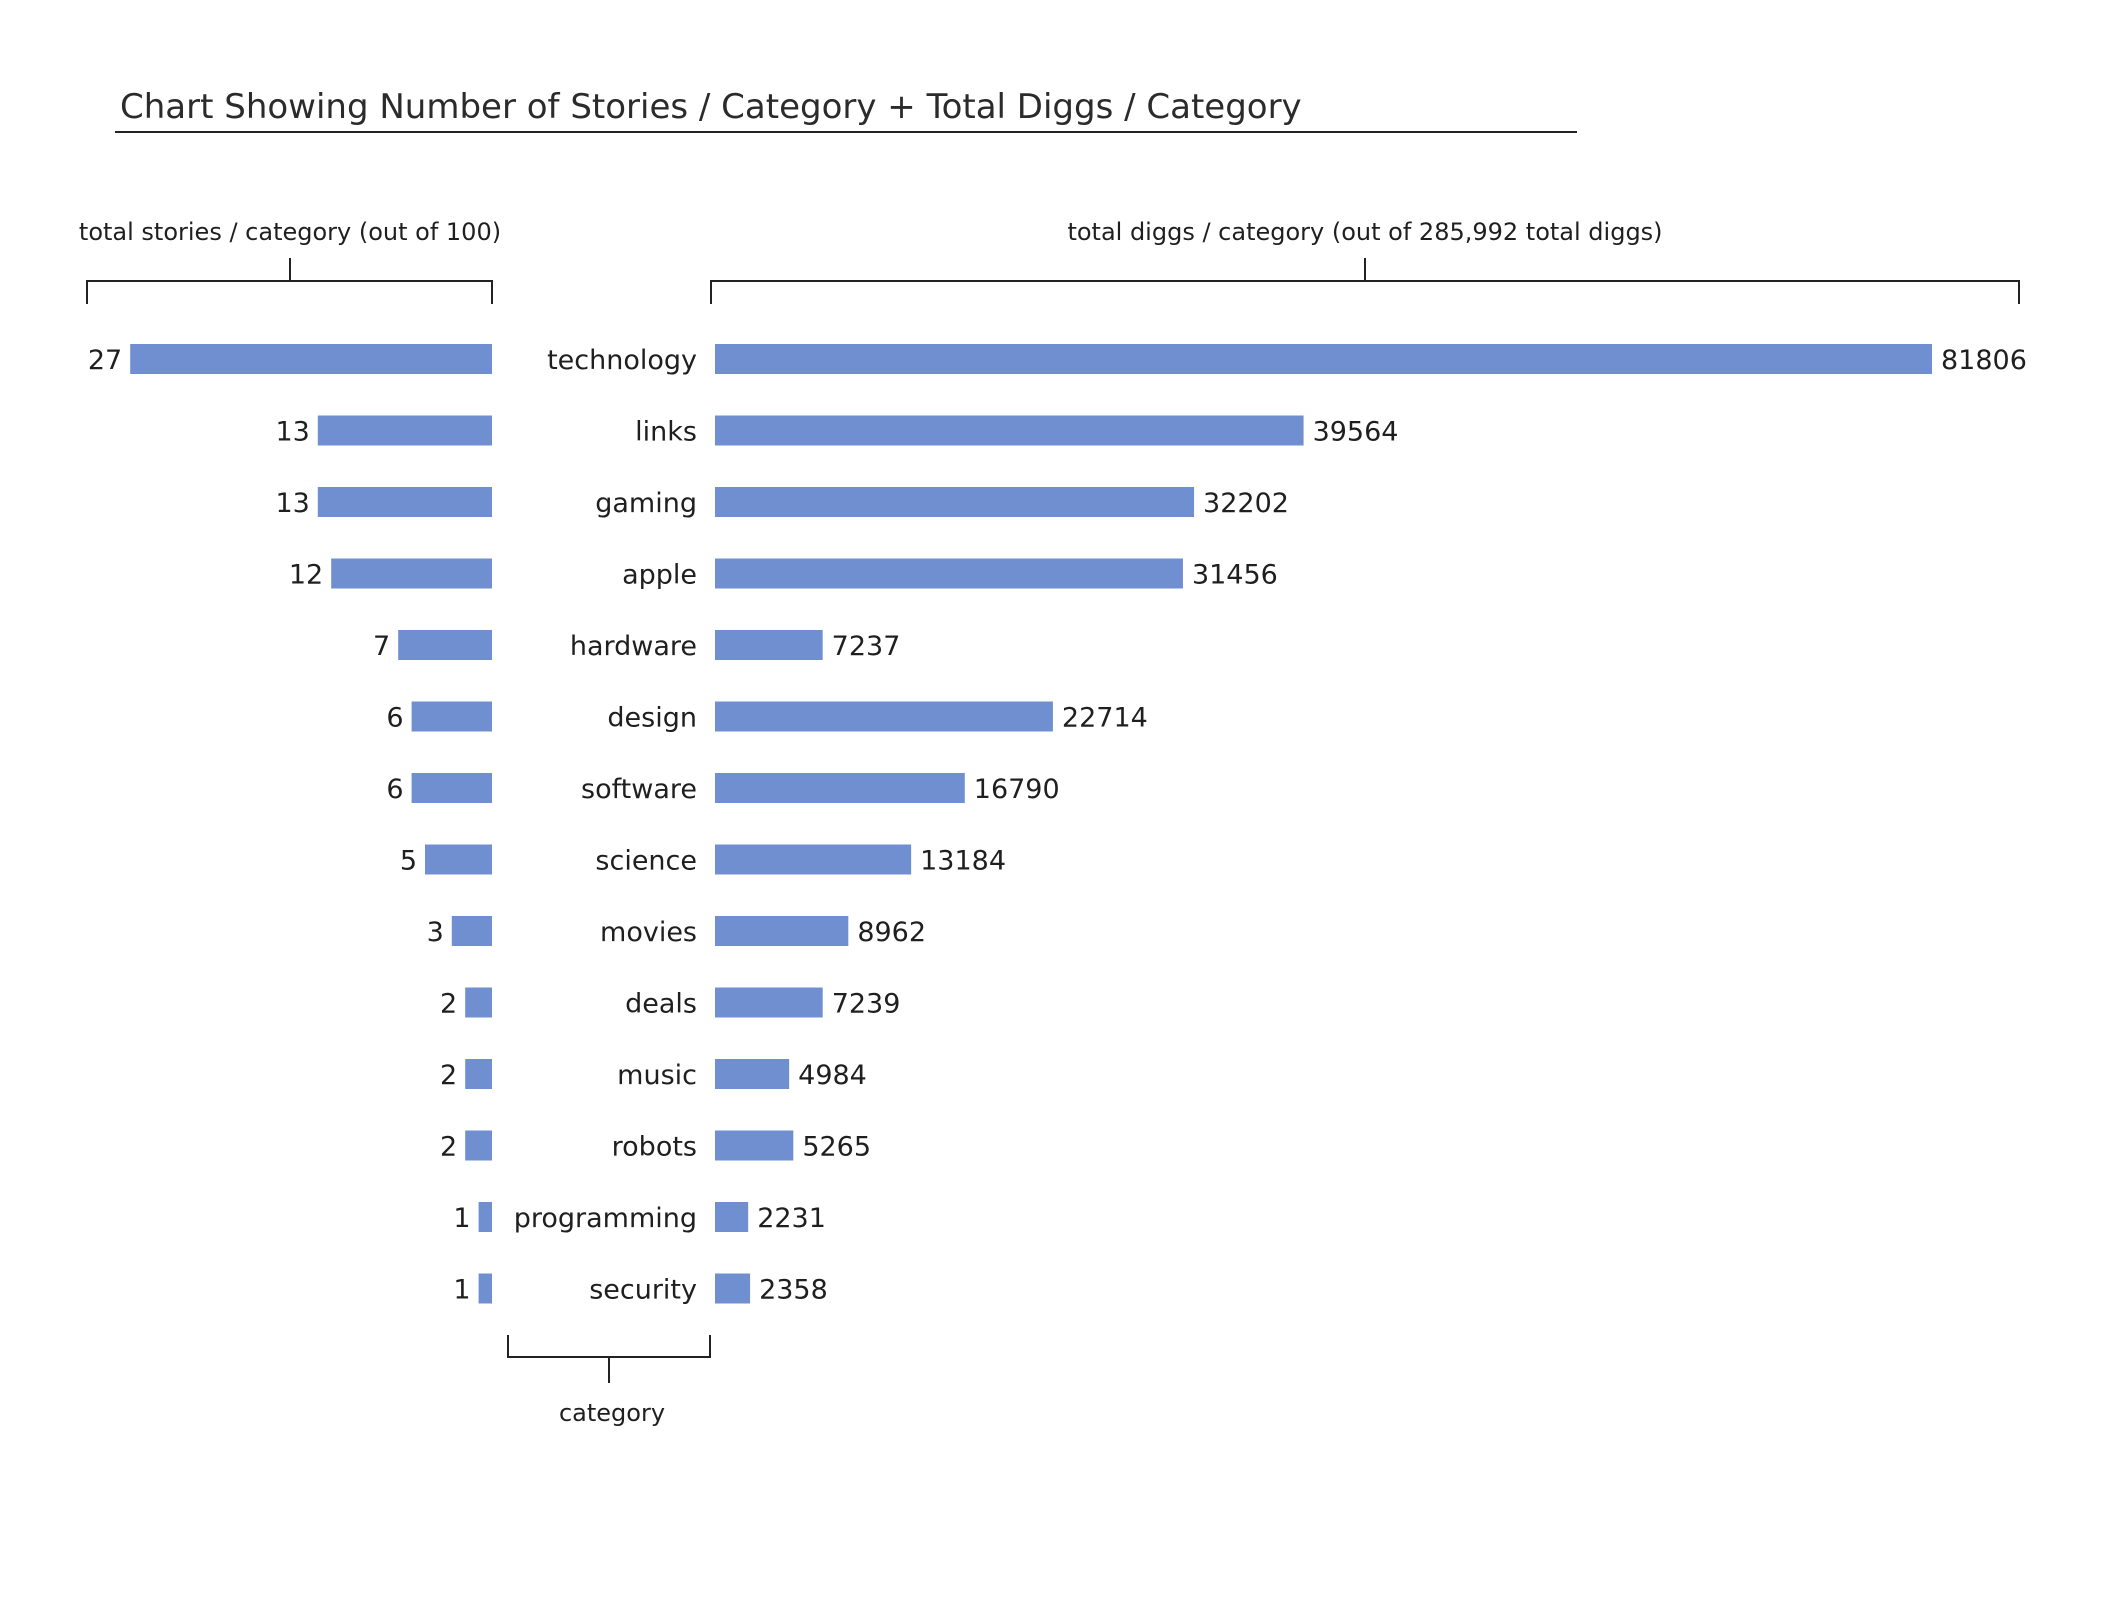  Describe the element at coordinates (292, 503) in the screenshot. I see `stories-value-gaming: 13` at that location.